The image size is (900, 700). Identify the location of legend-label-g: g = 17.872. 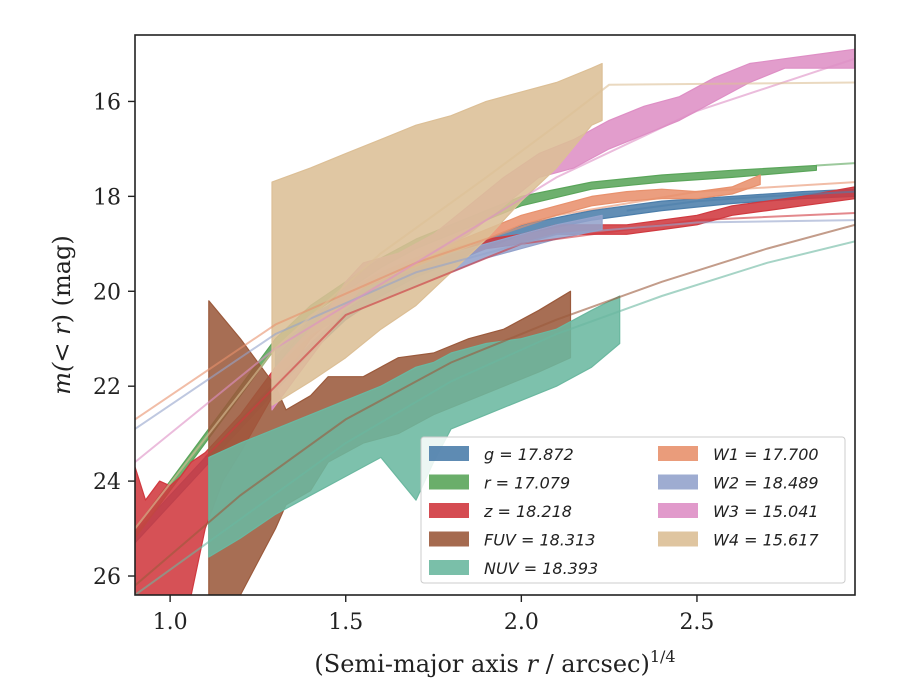
(529, 454).